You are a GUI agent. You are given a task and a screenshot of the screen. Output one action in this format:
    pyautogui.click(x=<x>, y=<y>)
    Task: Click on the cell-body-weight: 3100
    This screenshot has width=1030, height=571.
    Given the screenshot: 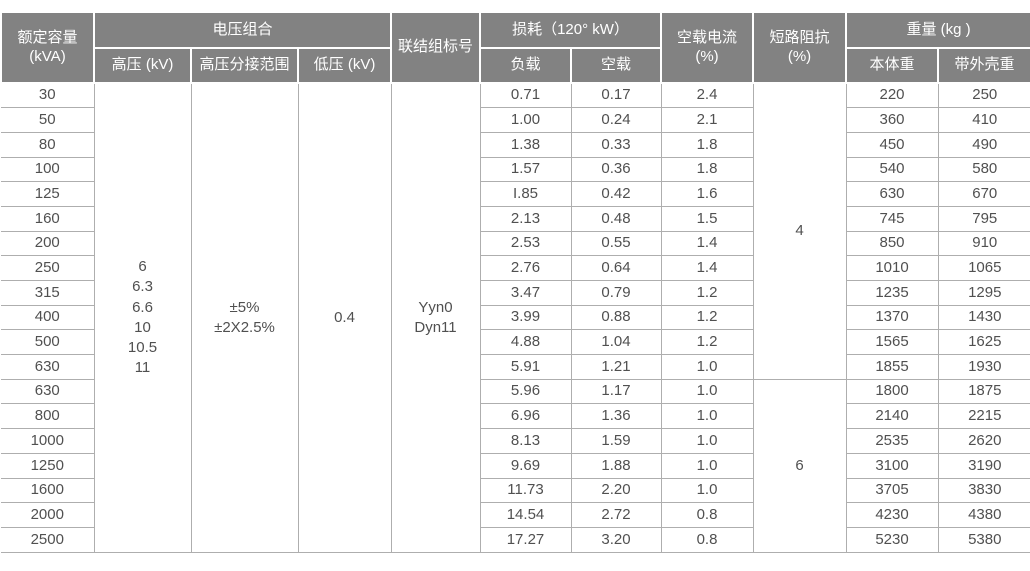 What is the action you would take?
    pyautogui.click(x=892, y=465)
    